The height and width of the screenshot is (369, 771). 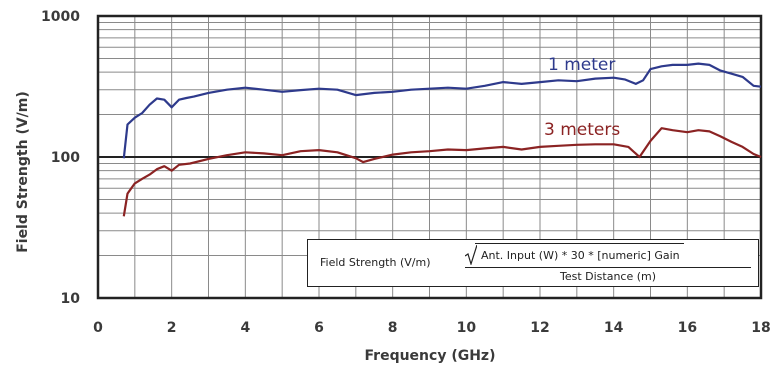 What do you see at coordinates (608, 276) in the screenshot?
I see `formula-denominator: Test Distance (m)` at bounding box center [608, 276].